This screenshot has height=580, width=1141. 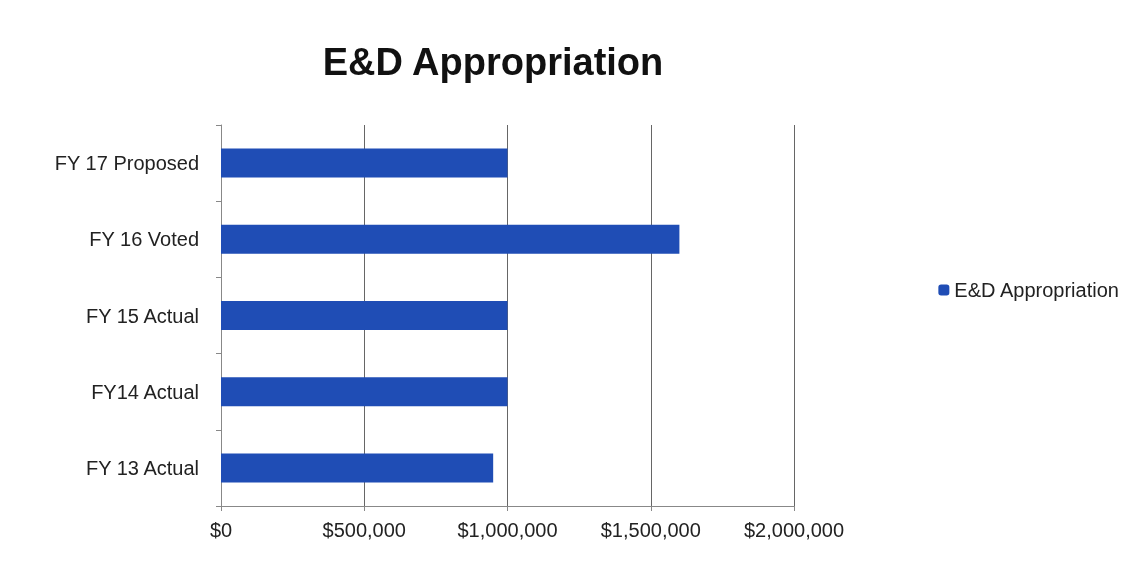 What do you see at coordinates (493, 62) in the screenshot?
I see `chart-title: E&D Appropriation` at bounding box center [493, 62].